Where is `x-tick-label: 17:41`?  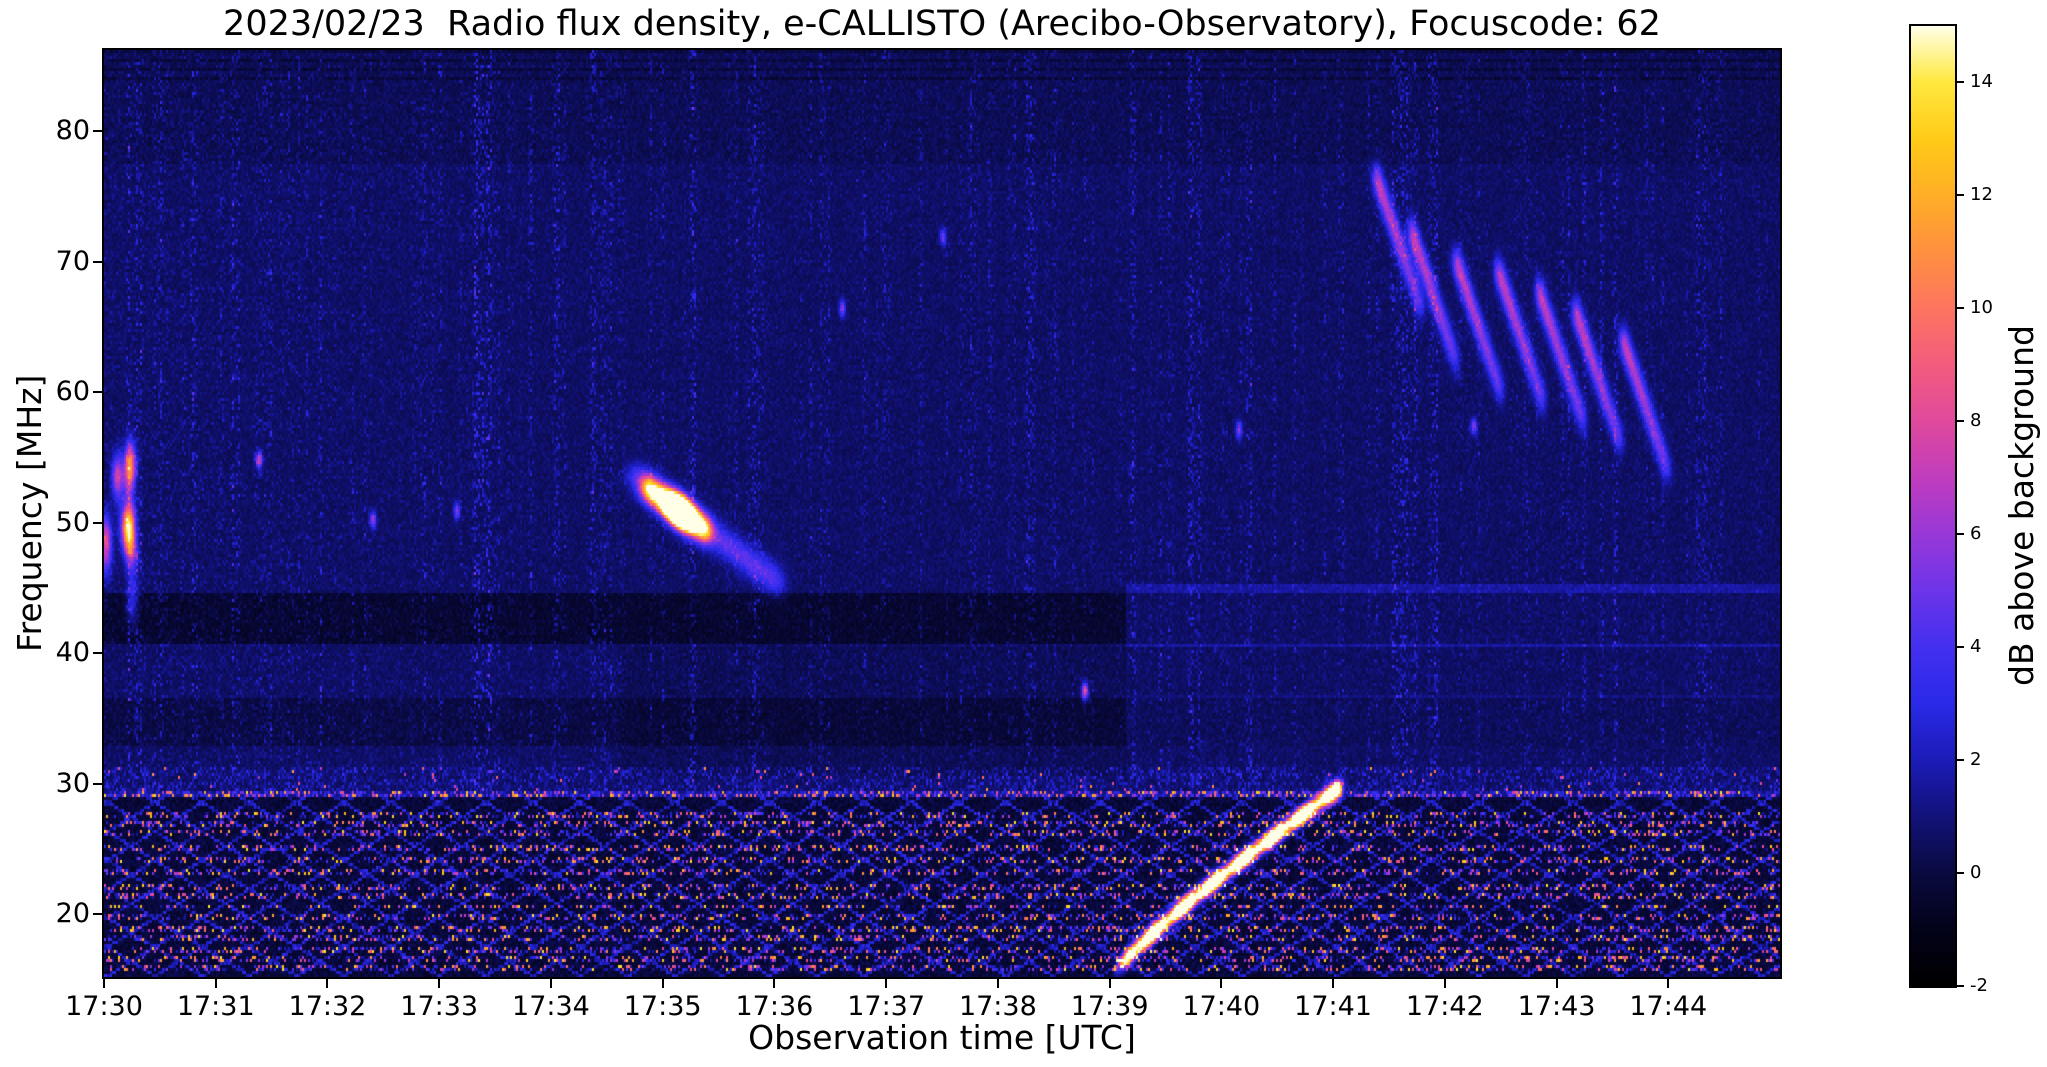 x-tick-label: 17:41 is located at coordinates (1333, 1006).